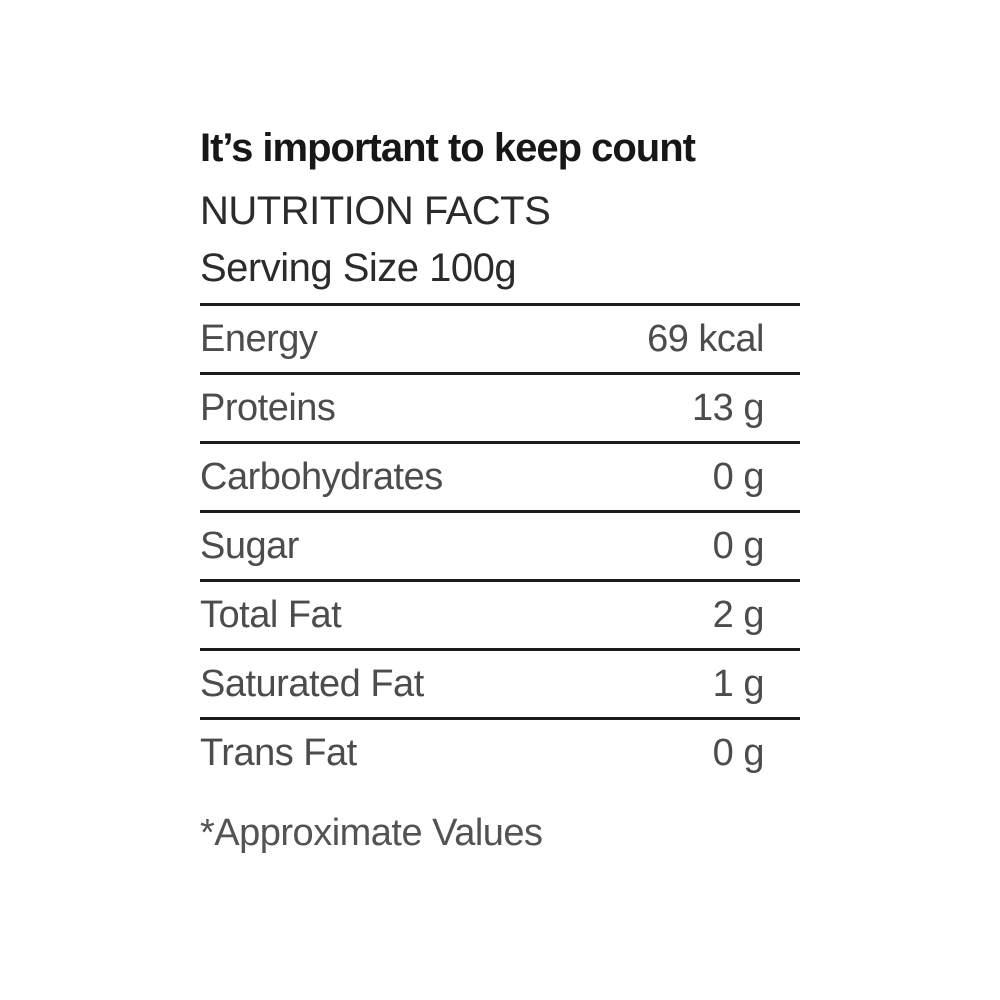  I want to click on table-row-energy: Energy 69 kcal, so click(500, 337).